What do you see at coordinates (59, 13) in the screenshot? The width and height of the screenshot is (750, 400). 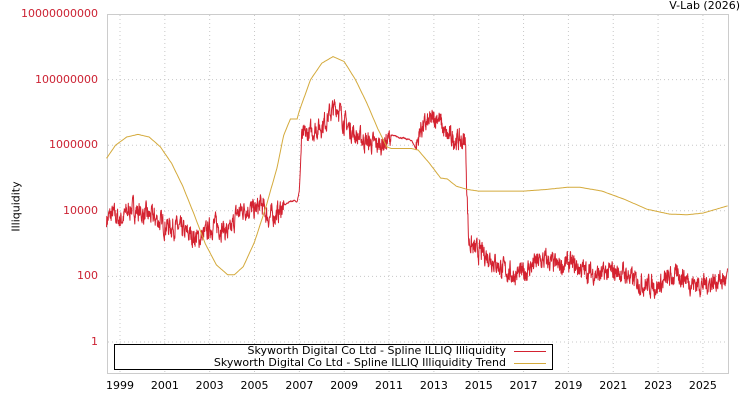 I see `y-tick-label: 10000000000` at bounding box center [59, 13].